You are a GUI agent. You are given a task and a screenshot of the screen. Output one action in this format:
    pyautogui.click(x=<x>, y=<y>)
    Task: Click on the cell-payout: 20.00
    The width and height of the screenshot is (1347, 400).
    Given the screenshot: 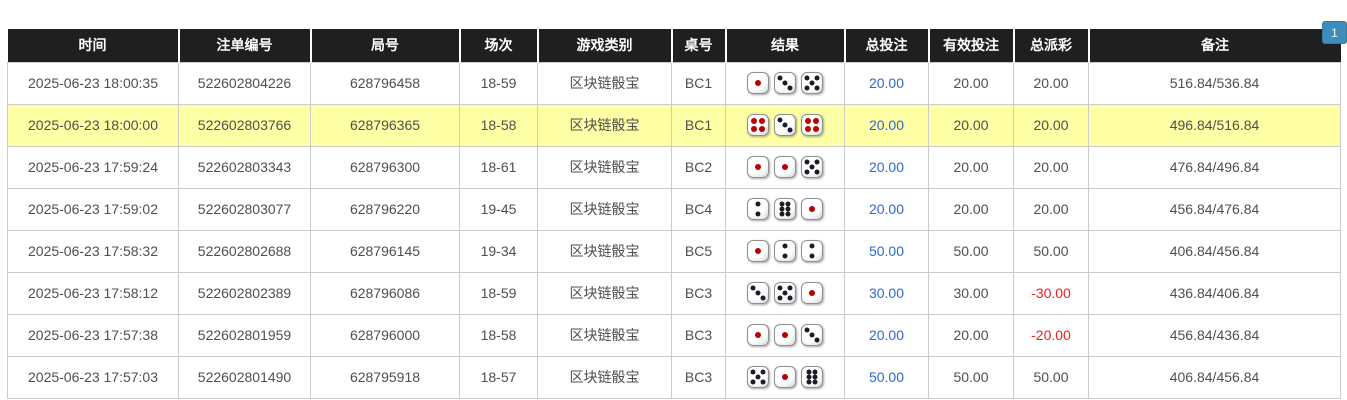 What is the action you would take?
    pyautogui.click(x=1051, y=125)
    